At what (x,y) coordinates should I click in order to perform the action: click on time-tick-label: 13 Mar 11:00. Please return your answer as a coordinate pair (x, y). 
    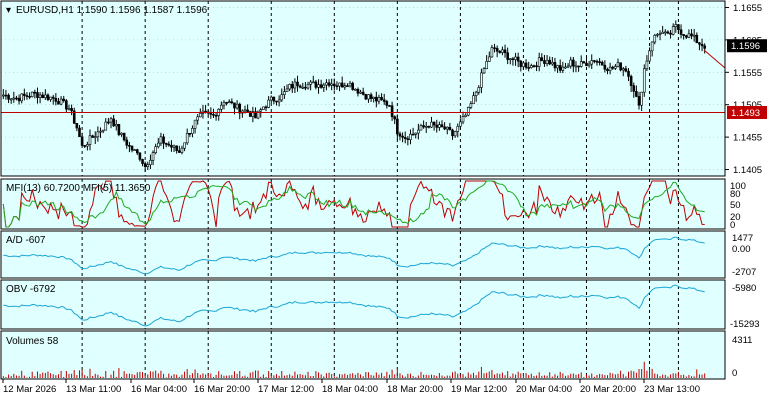
    Looking at the image, I should click on (93, 389).